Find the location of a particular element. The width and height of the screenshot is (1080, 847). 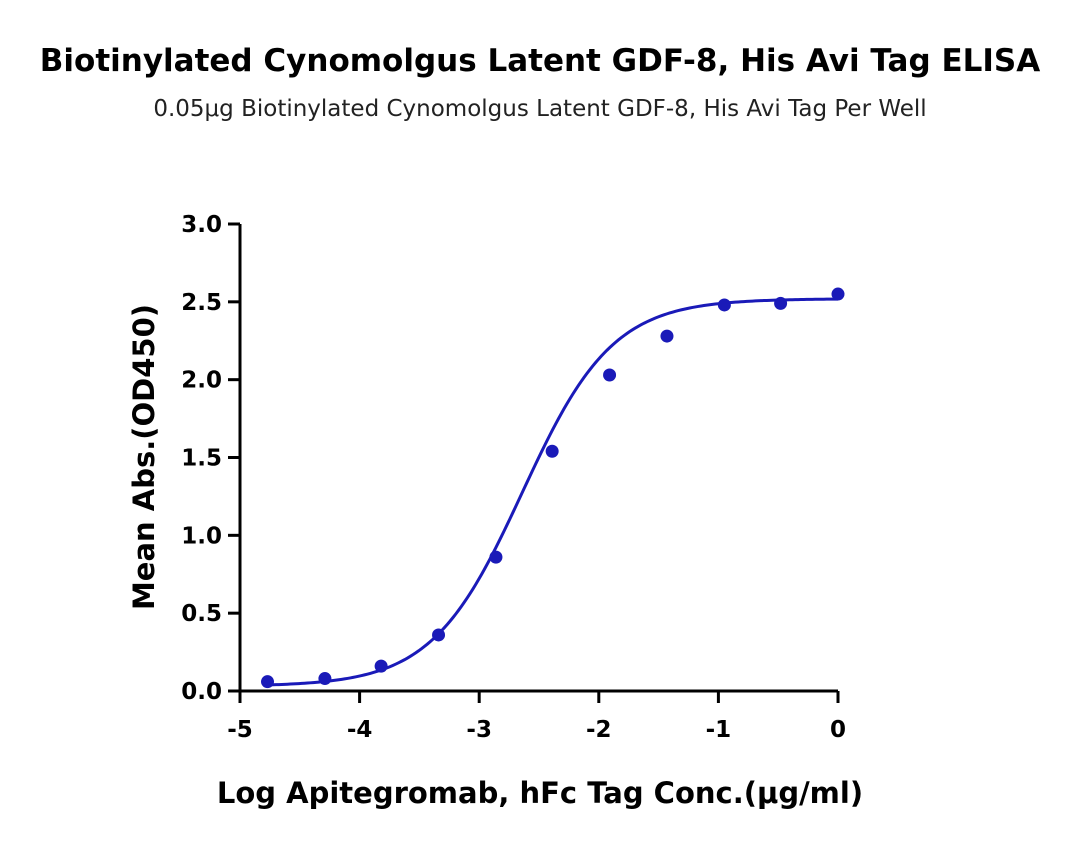

x-tick-label: -5 is located at coordinates (240, 730).